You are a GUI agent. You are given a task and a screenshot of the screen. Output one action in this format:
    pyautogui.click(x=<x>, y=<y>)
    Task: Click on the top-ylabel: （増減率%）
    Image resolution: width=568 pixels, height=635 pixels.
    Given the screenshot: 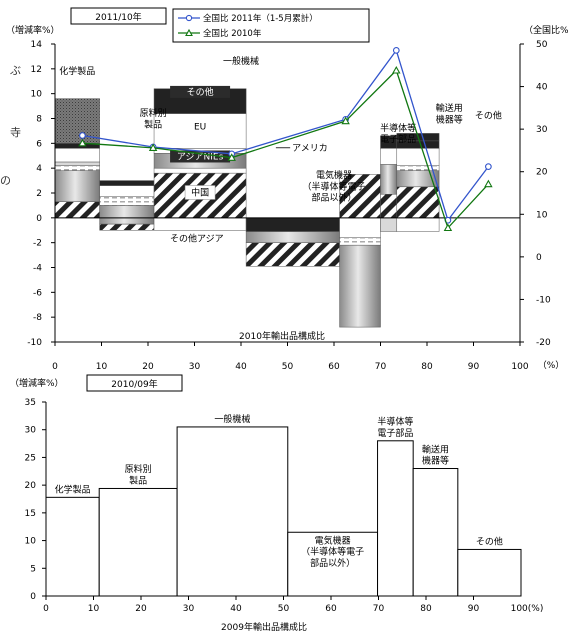 What is the action you would take?
    pyautogui.click(x=33, y=30)
    